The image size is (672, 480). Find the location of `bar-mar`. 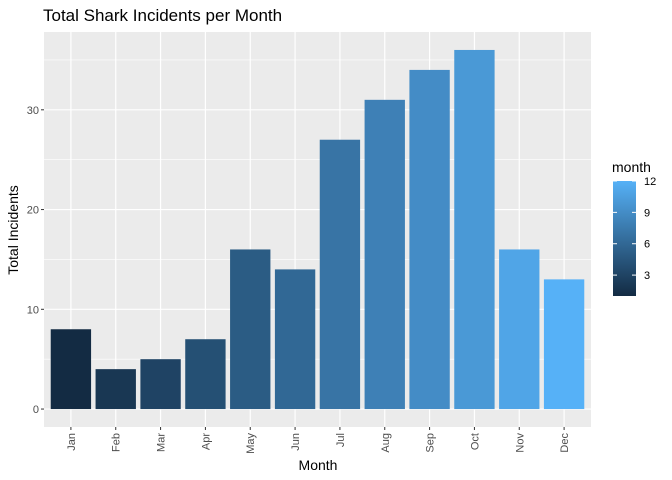

bar-mar is located at coordinates (160, 384).